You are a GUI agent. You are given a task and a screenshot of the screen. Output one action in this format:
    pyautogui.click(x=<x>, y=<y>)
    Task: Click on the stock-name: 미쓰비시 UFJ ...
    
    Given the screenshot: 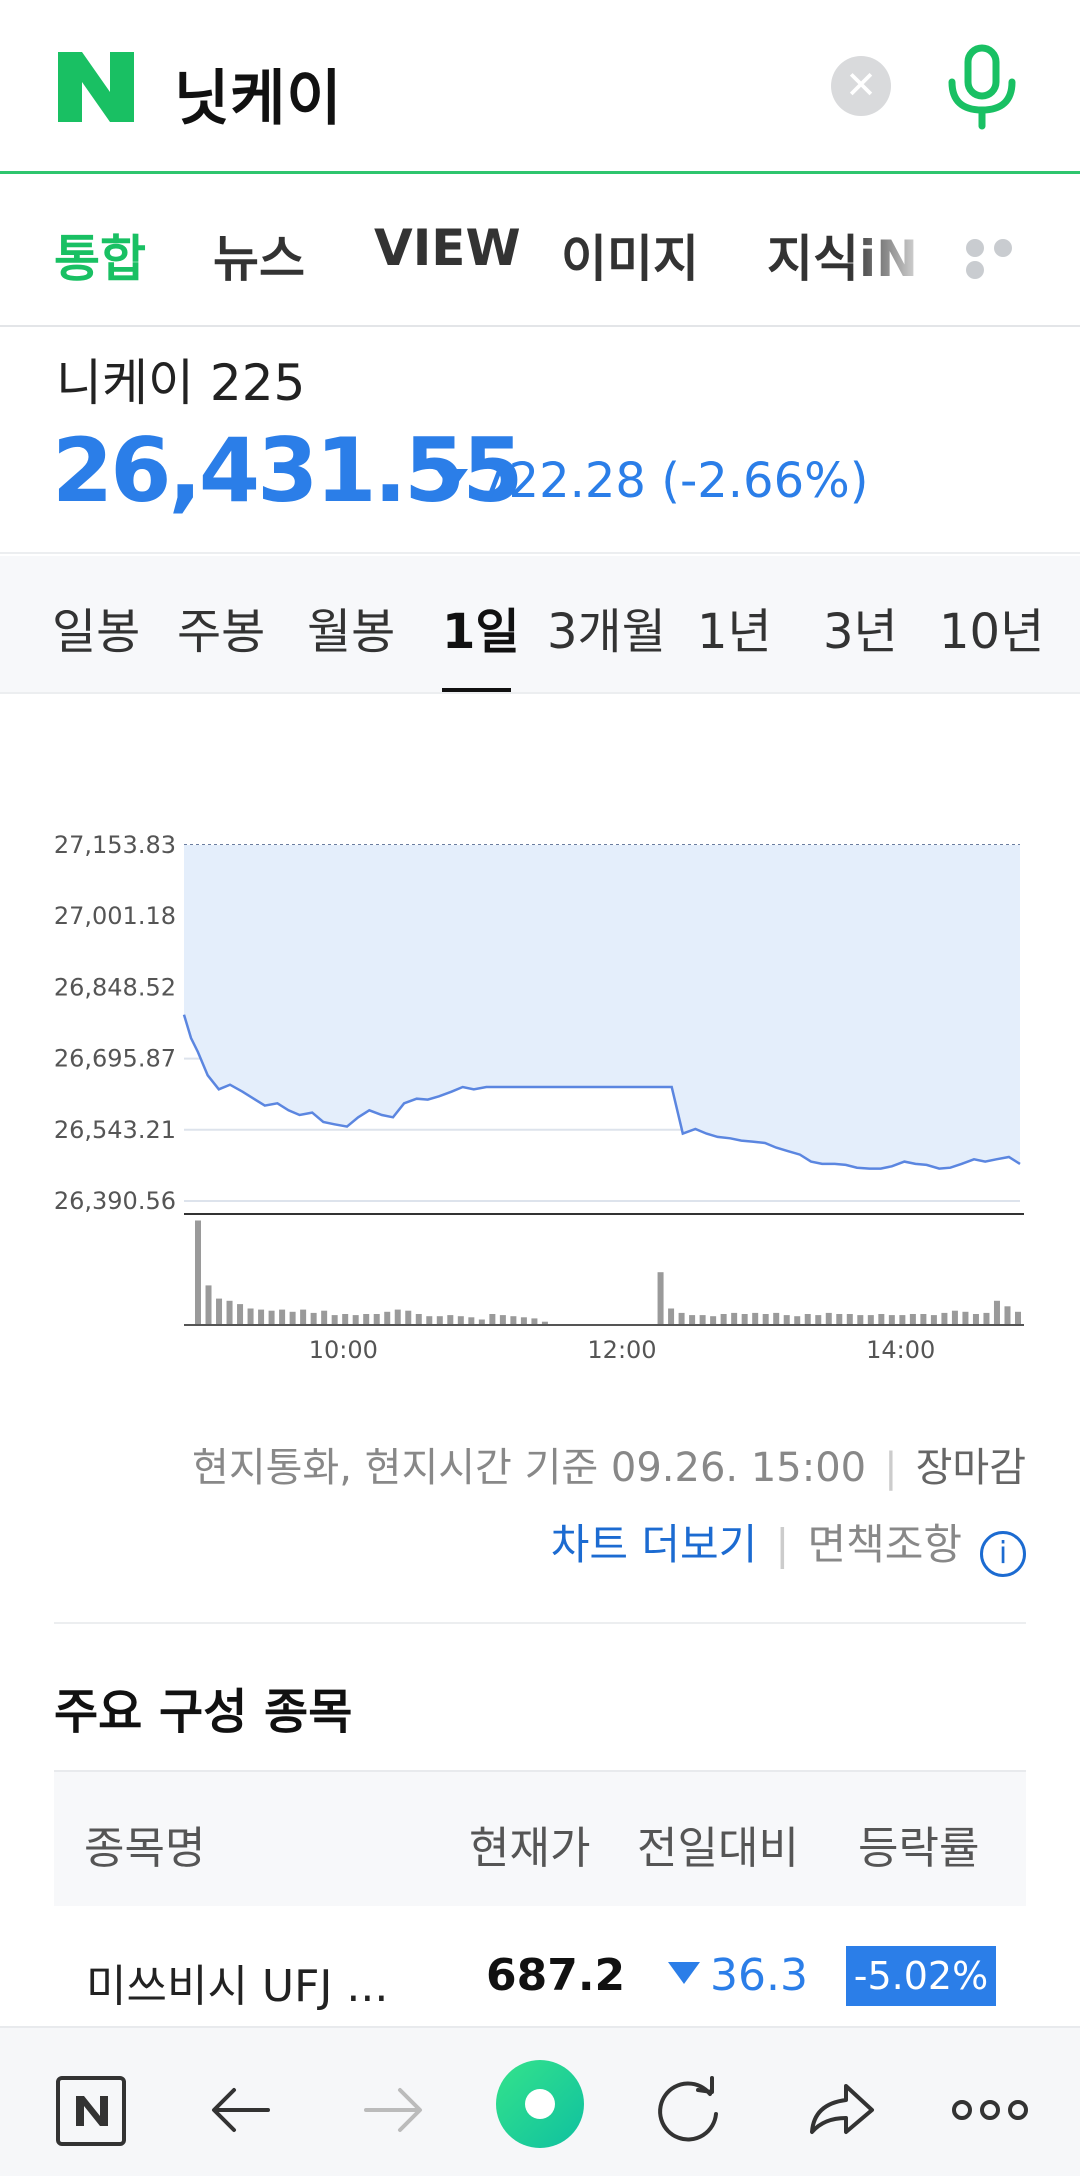 What is the action you would take?
    pyautogui.click(x=237, y=1986)
    